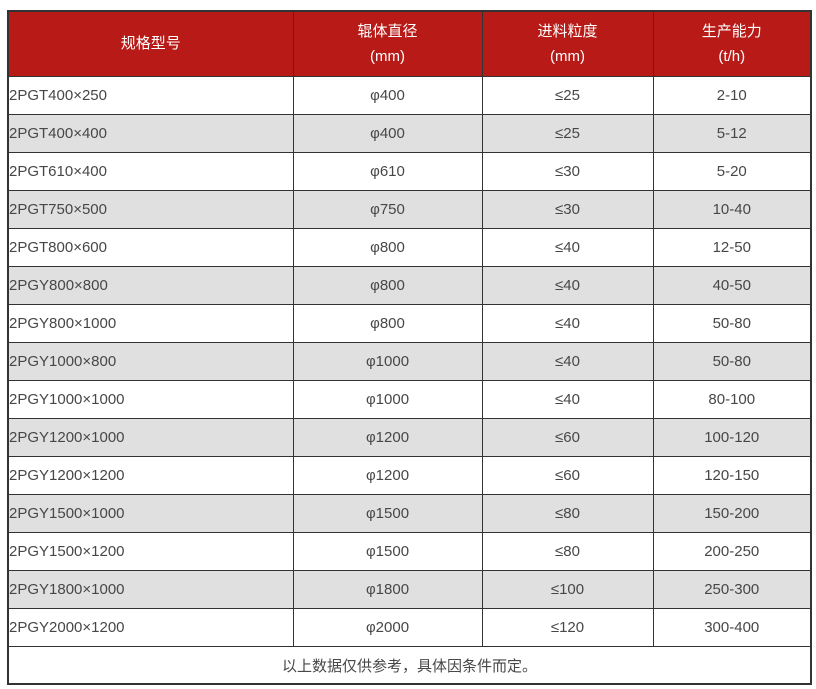 The height and width of the screenshot is (689, 816). What do you see at coordinates (732, 171) in the screenshot?
I see `value-cell: 5-20` at bounding box center [732, 171].